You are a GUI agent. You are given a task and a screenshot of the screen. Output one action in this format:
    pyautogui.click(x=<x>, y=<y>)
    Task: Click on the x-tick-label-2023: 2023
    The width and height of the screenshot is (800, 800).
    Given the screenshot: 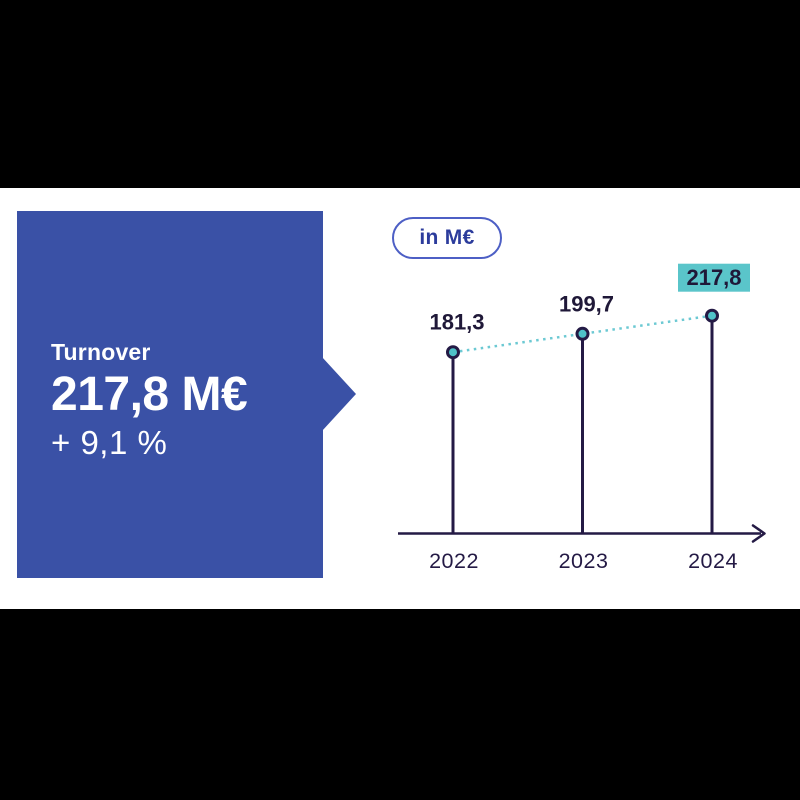 What is the action you would take?
    pyautogui.click(x=584, y=561)
    